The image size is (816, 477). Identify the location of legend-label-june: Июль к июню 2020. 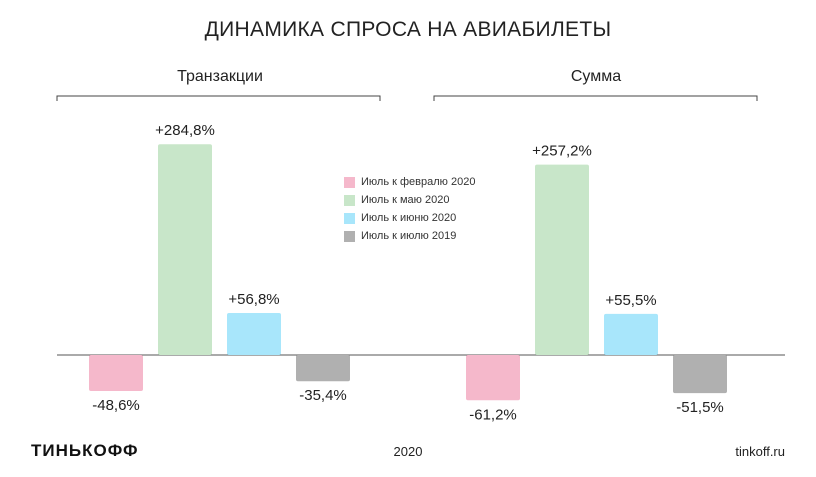
(409, 218).